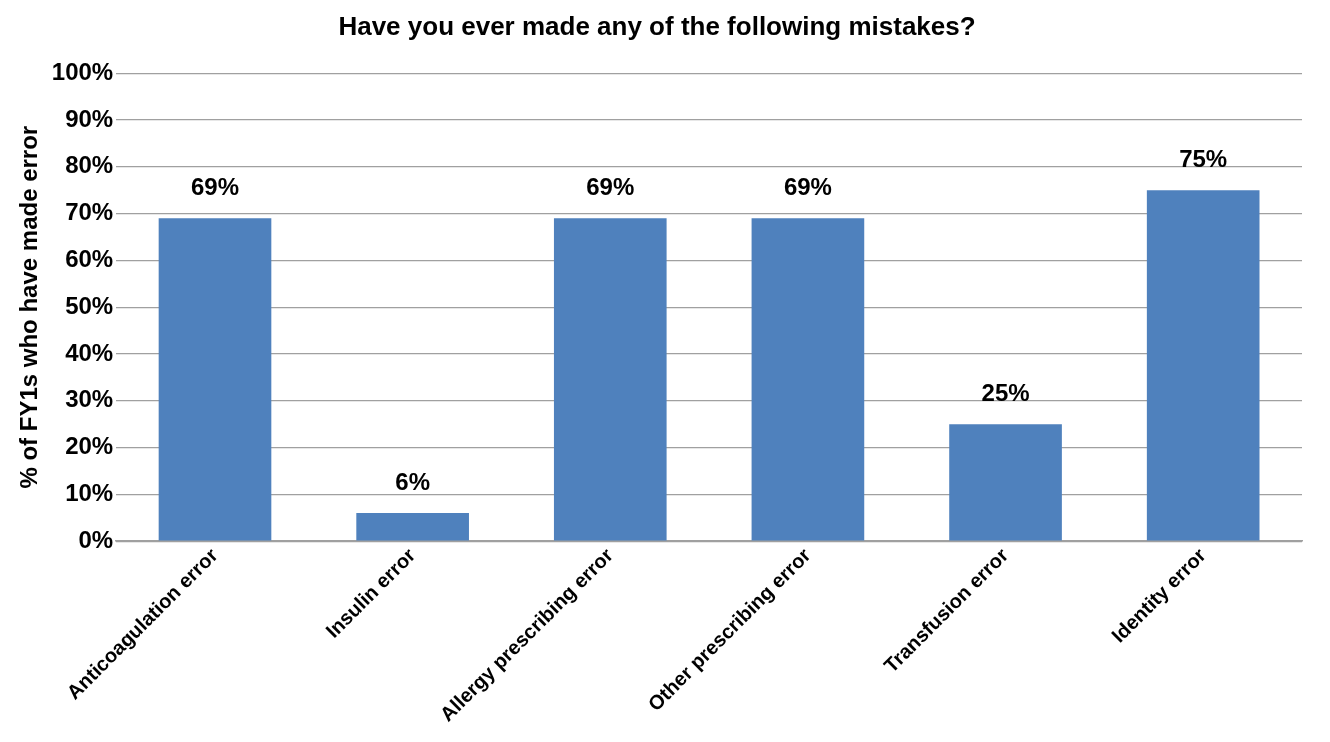  I want to click on y-tick-label: 70%, so click(89, 212).